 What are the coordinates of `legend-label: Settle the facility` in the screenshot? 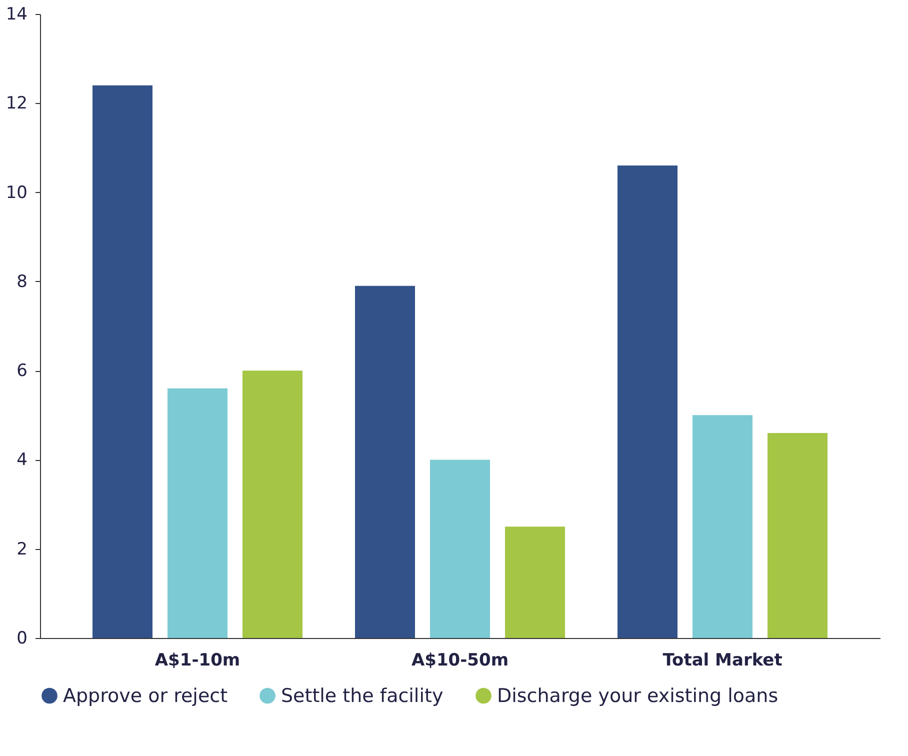 It's located at (362, 695).